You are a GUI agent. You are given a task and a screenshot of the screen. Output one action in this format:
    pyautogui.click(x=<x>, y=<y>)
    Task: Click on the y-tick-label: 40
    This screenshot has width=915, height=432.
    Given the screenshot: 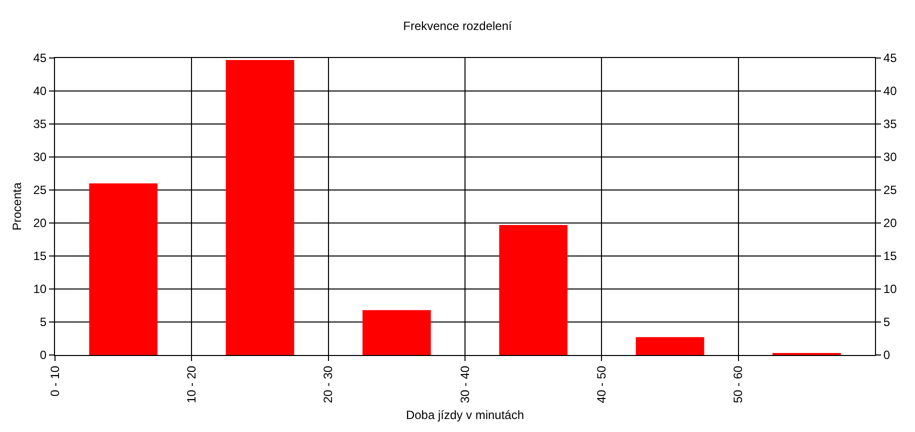 What is the action you would take?
    pyautogui.click(x=40, y=91)
    